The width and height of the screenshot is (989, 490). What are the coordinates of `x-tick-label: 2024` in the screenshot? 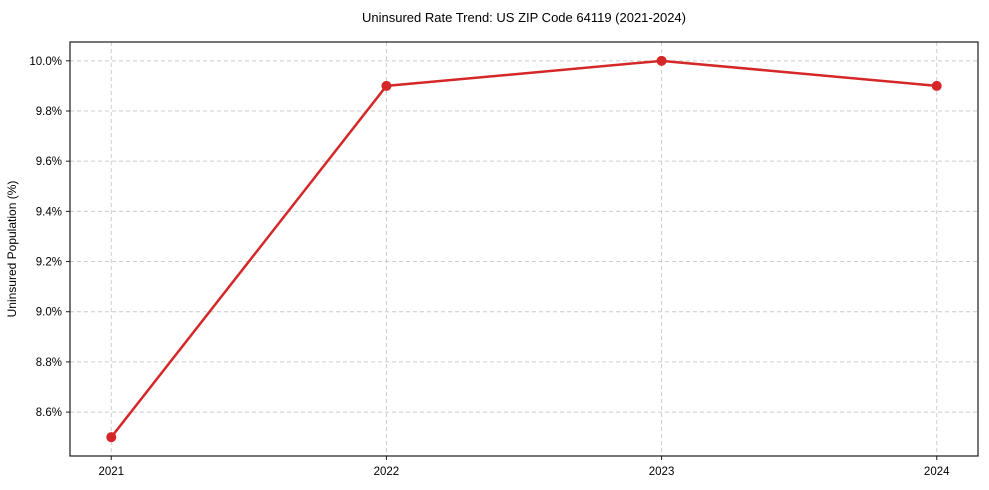 It's located at (937, 472).